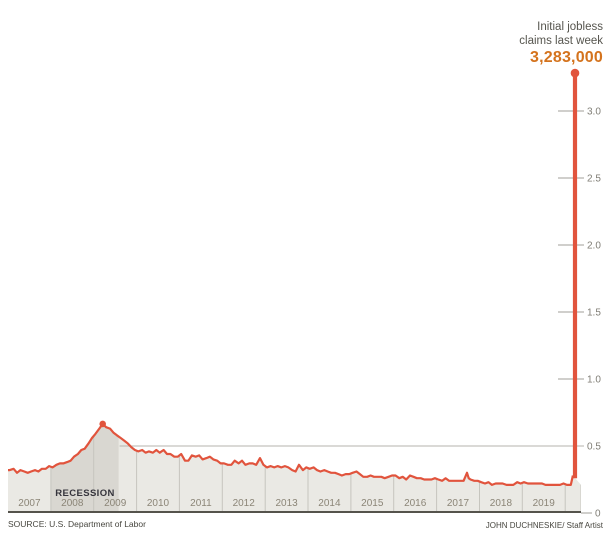 The image size is (609, 545). Describe the element at coordinates (244, 503) in the screenshot. I see `year-label: 2012` at that location.